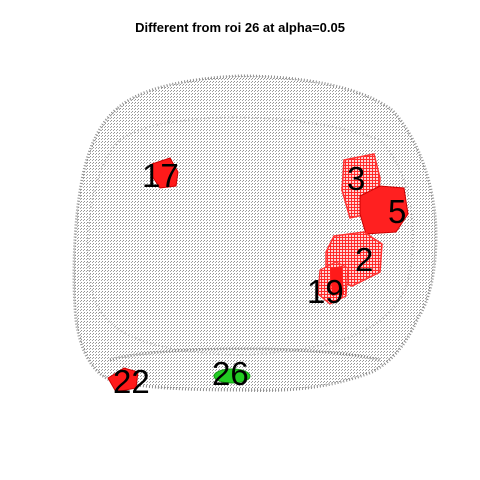  What do you see at coordinates (397, 211) in the screenshot?
I see `roi-label-5: 5` at bounding box center [397, 211].